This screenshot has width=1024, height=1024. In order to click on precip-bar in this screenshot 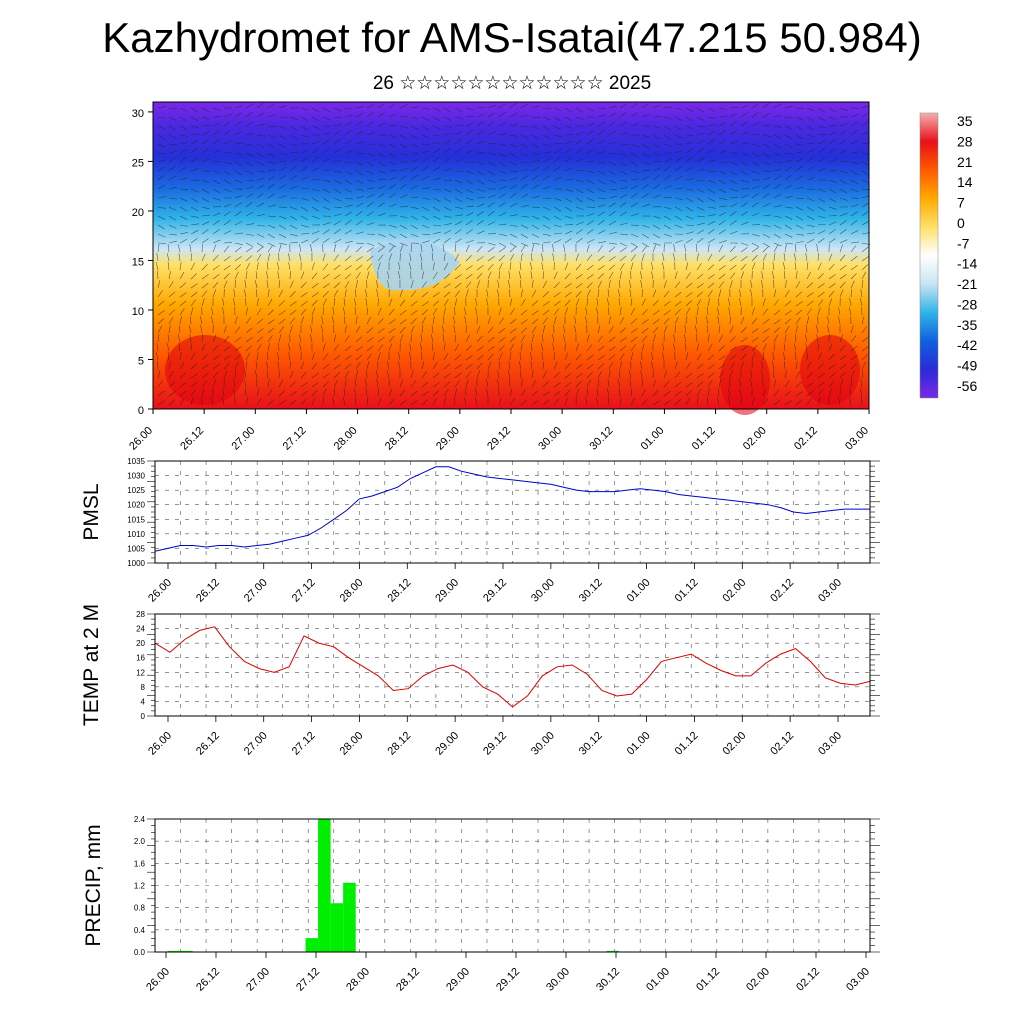, I will do `click(337, 927)`.